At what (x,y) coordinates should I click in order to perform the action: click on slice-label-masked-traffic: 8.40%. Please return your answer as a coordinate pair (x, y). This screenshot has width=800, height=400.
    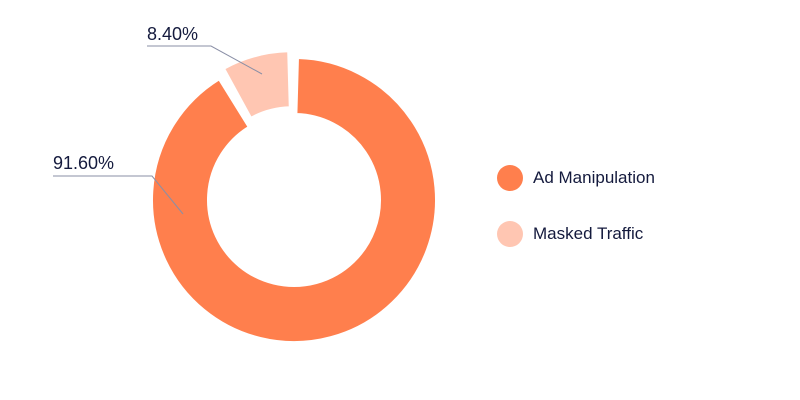
    Looking at the image, I should click on (172, 34).